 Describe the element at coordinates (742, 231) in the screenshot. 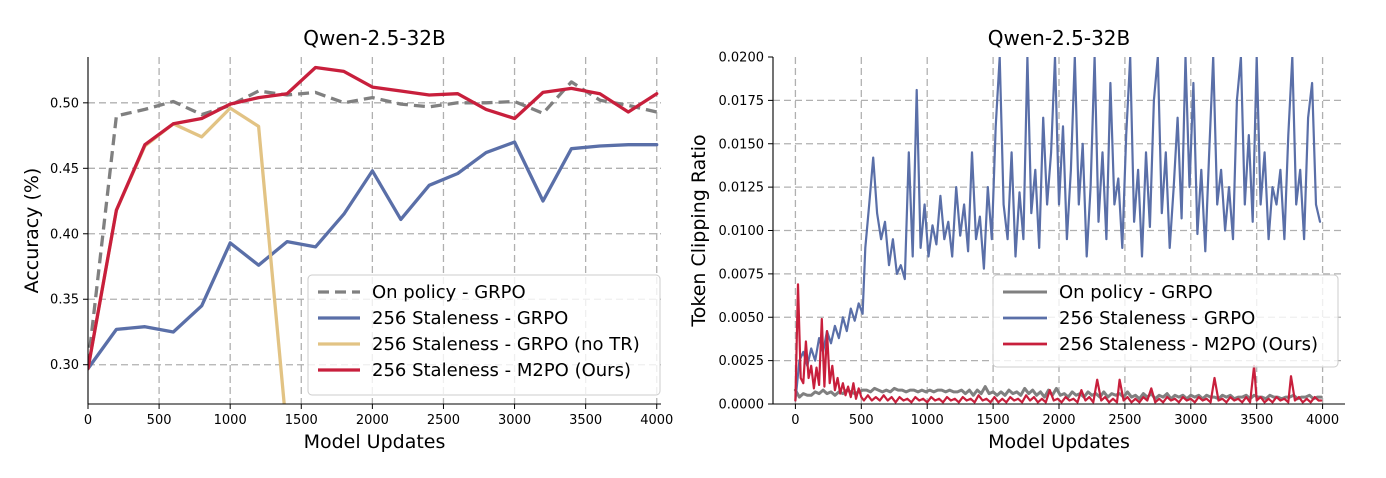

I see `y-tick-label: 0.0100` at that location.